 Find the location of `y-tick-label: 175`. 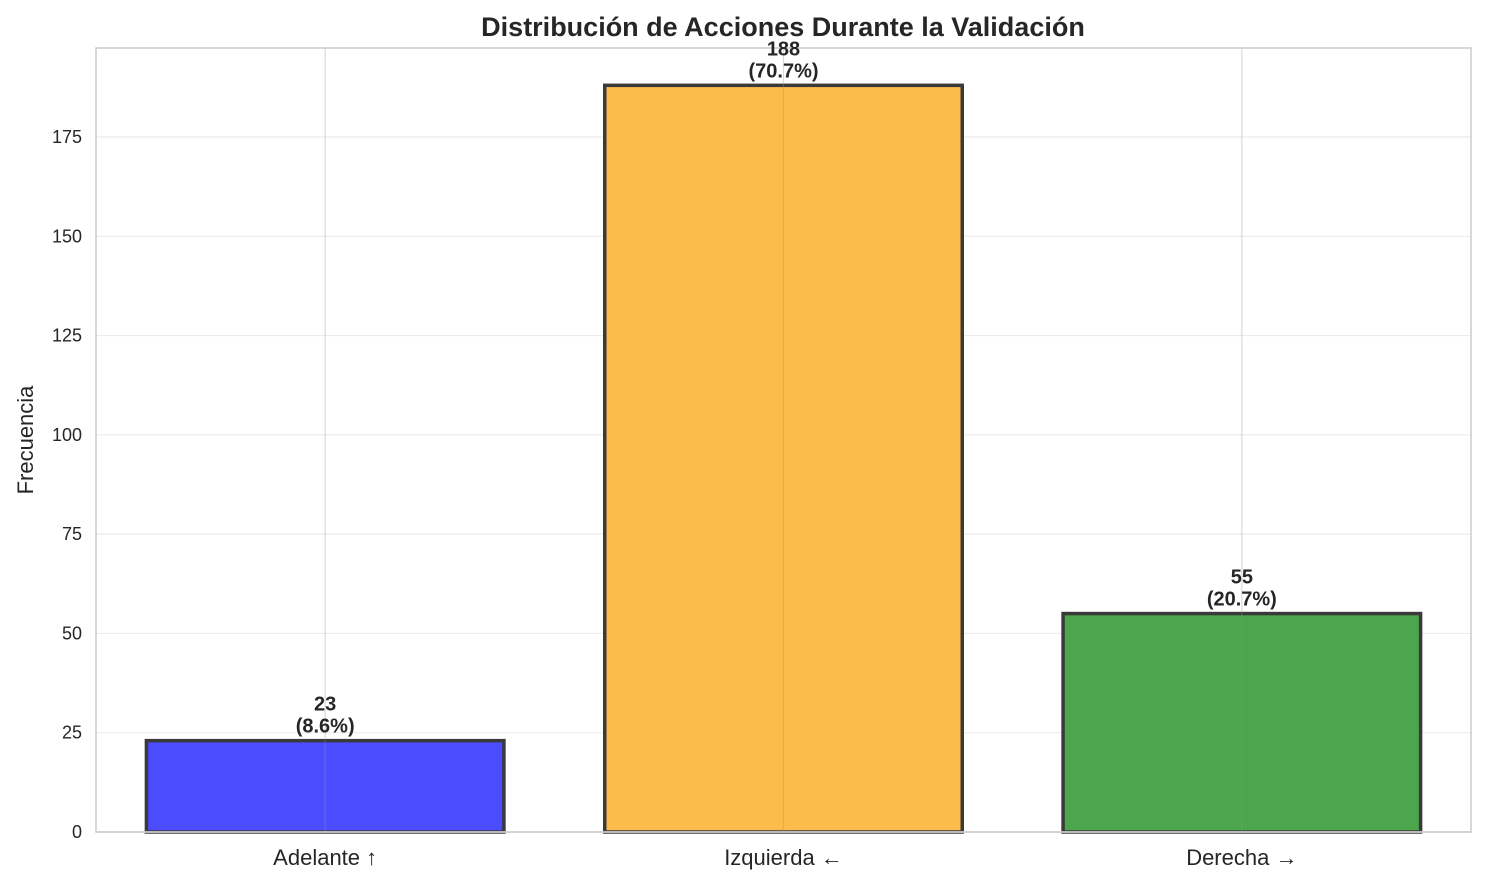

y-tick-label: 175 is located at coordinates (67, 137).